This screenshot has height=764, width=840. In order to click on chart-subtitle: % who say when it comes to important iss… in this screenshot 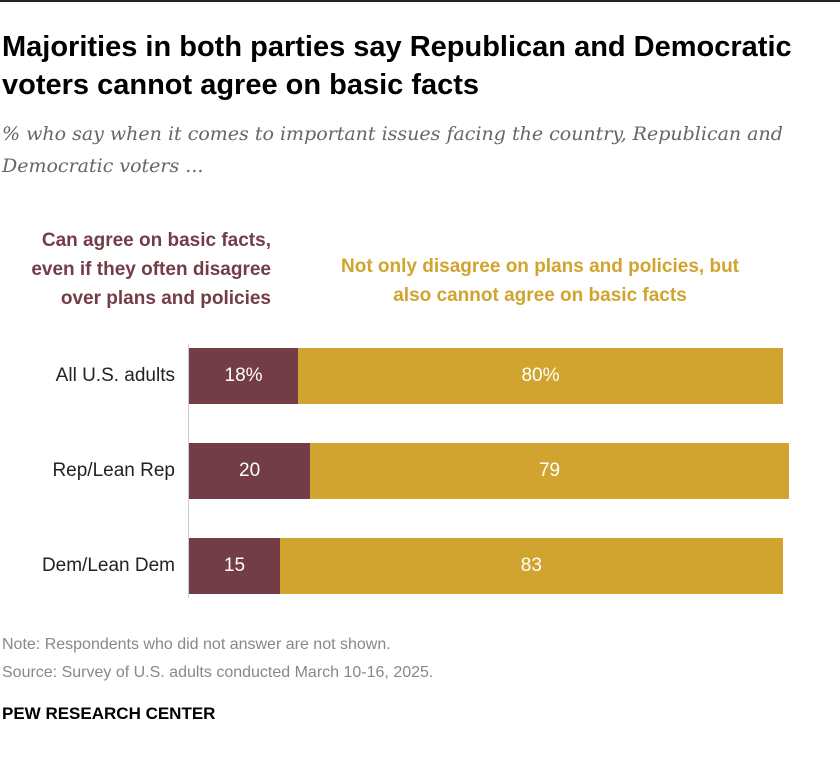, I will do `click(392, 150)`.